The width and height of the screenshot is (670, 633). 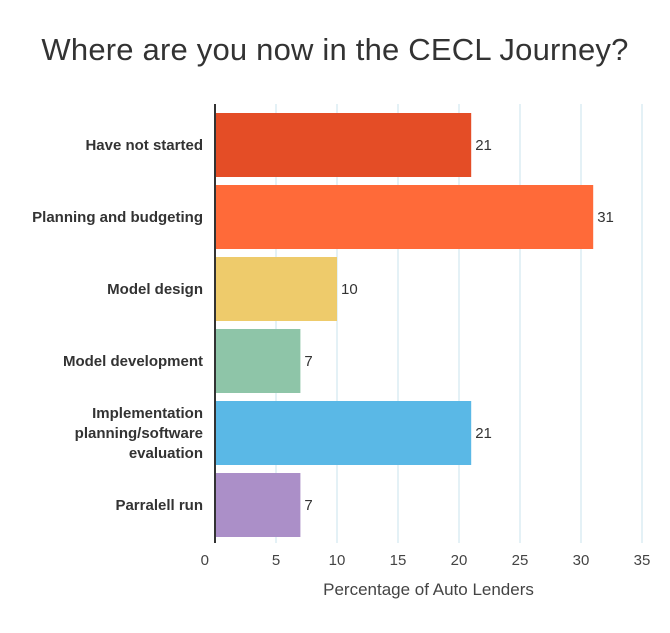 What do you see at coordinates (642, 560) in the screenshot?
I see `x-tick-label: 35` at bounding box center [642, 560].